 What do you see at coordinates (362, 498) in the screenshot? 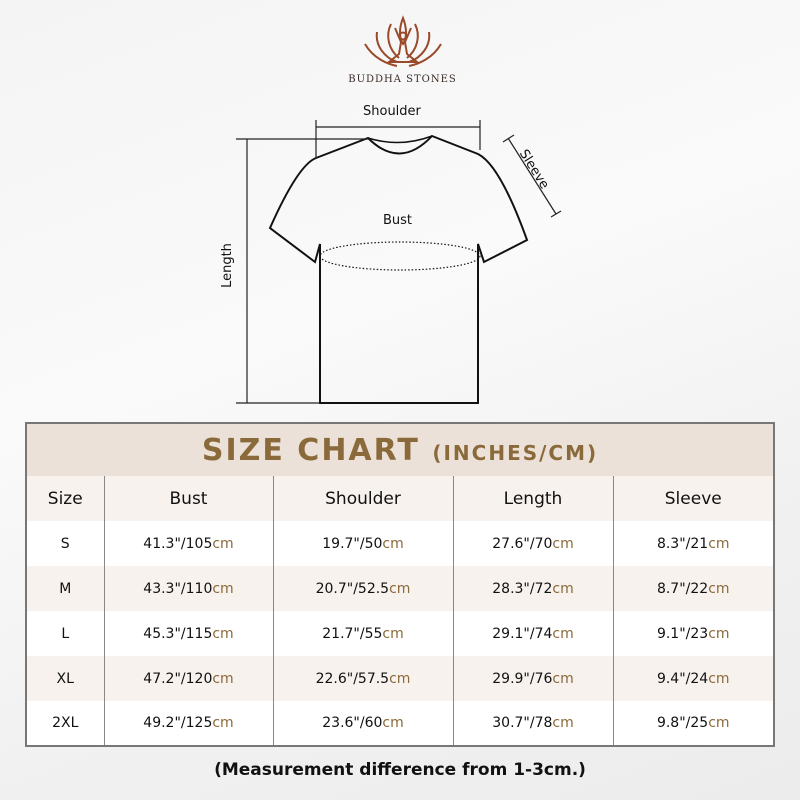
I see `header-shoulder: Shoulder` at bounding box center [362, 498].